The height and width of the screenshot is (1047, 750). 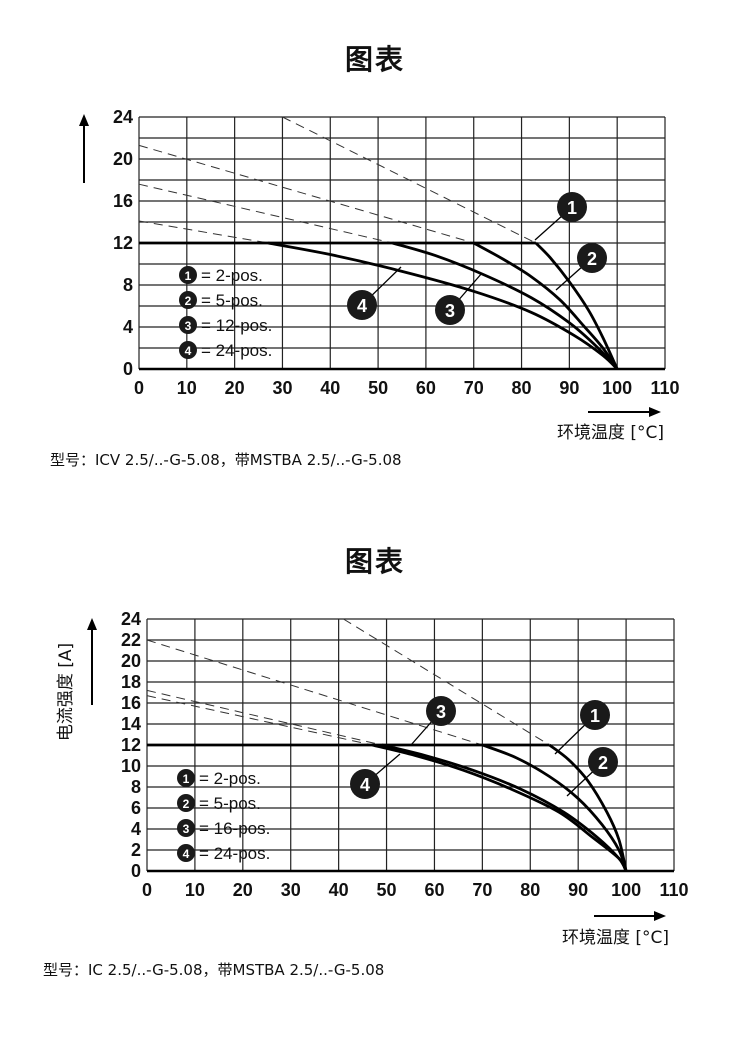 I want to click on marker-number: 1, so click(x=595, y=716).